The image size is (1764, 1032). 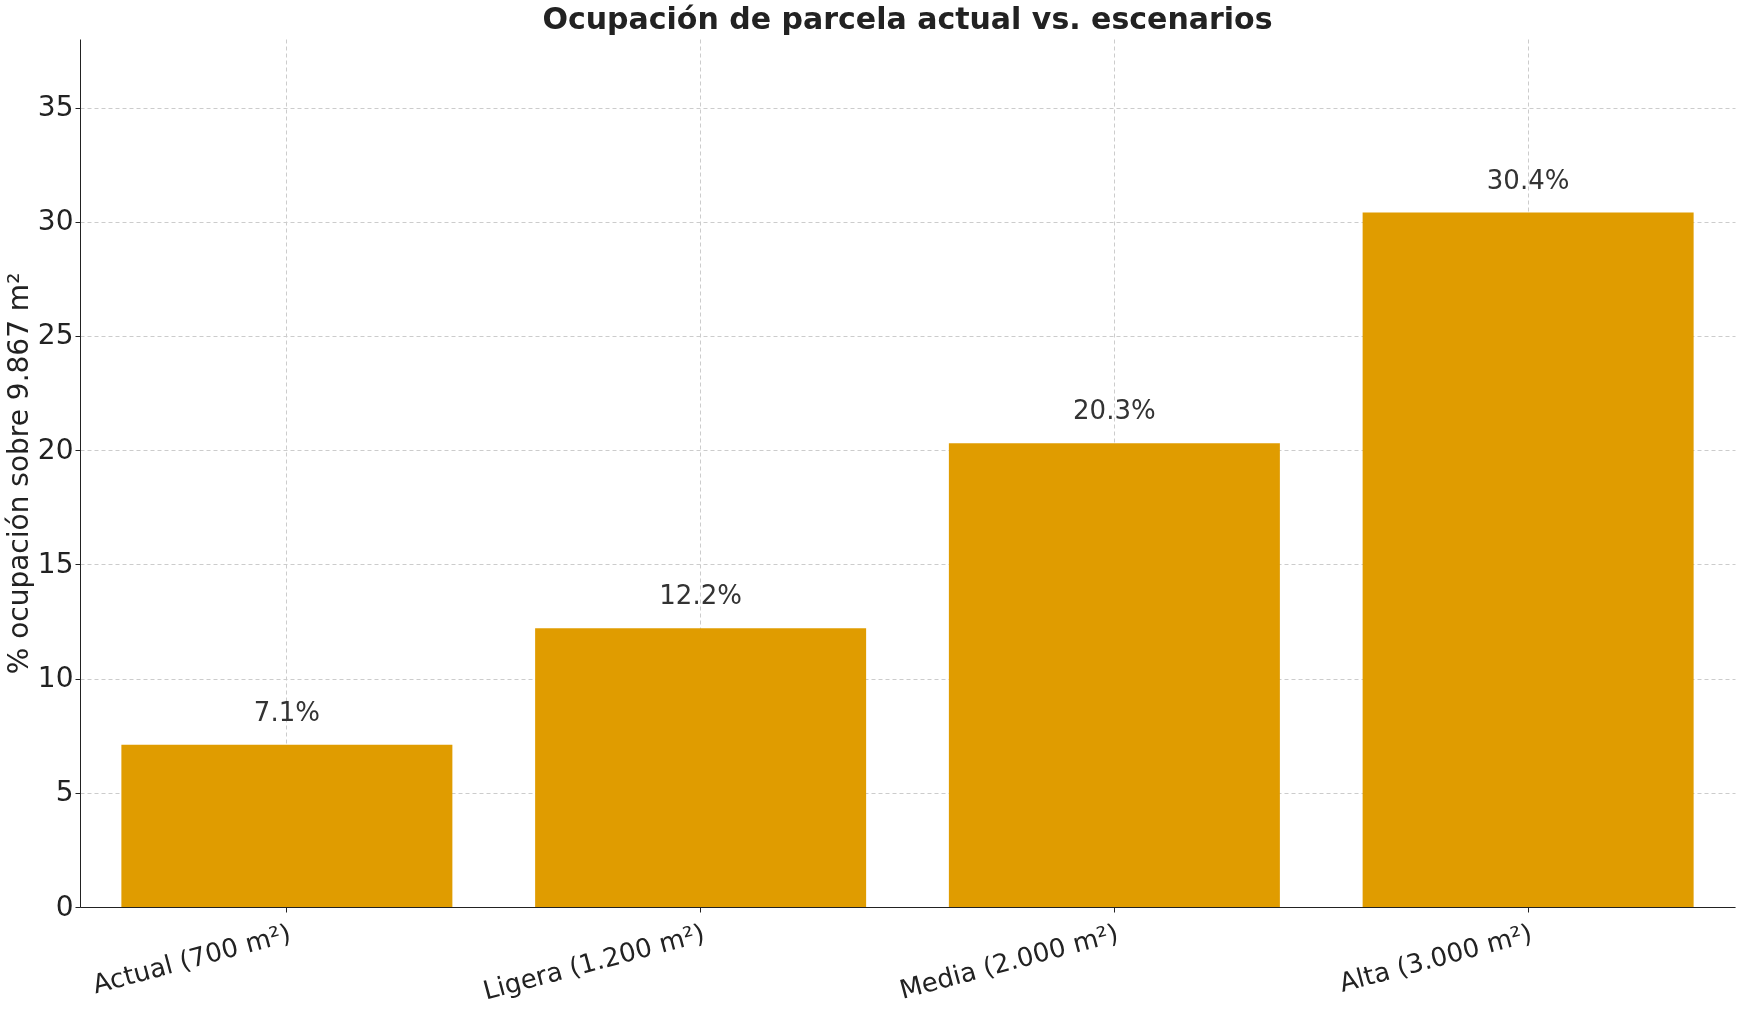 What do you see at coordinates (64, 792) in the screenshot?
I see `y-tick-label: 5` at bounding box center [64, 792].